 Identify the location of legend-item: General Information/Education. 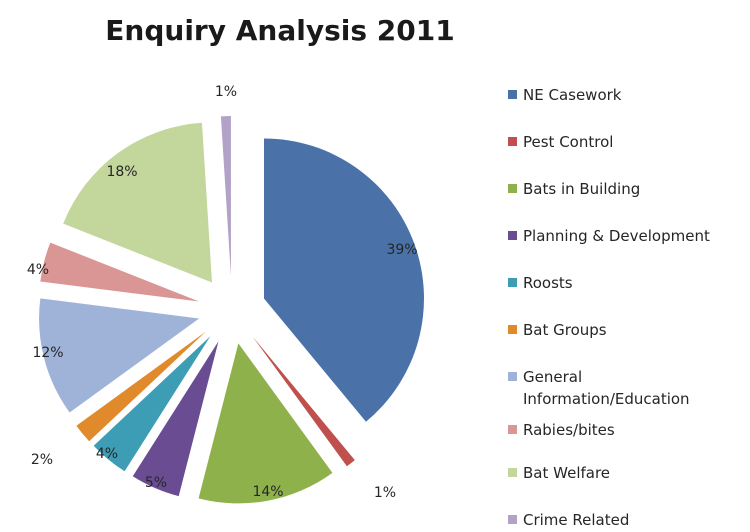
(599, 388).